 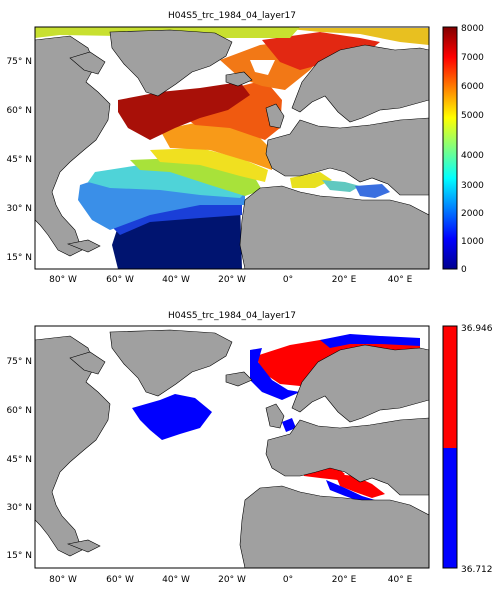 What do you see at coordinates (289, 425) in the screenshot?
I see `region-faroe-low` at bounding box center [289, 425].